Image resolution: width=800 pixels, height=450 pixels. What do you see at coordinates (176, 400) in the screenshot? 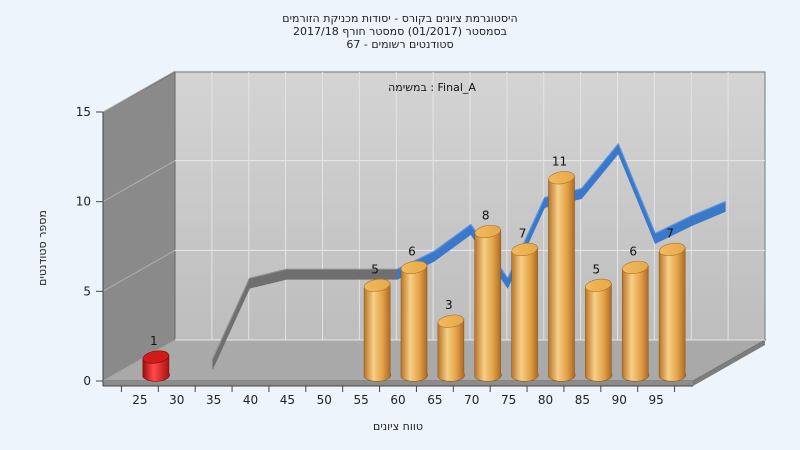
I see `x-tick-label: 30` at bounding box center [176, 400].